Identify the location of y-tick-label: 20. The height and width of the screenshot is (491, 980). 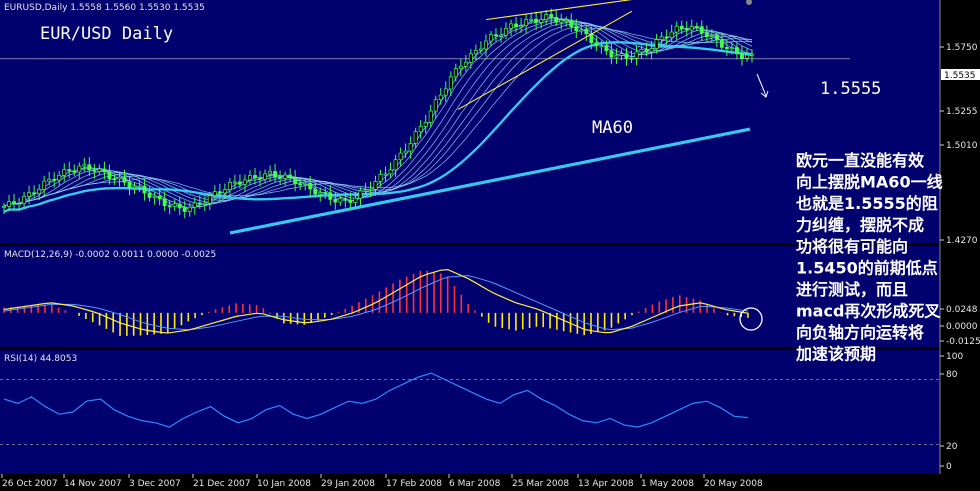
(952, 447).